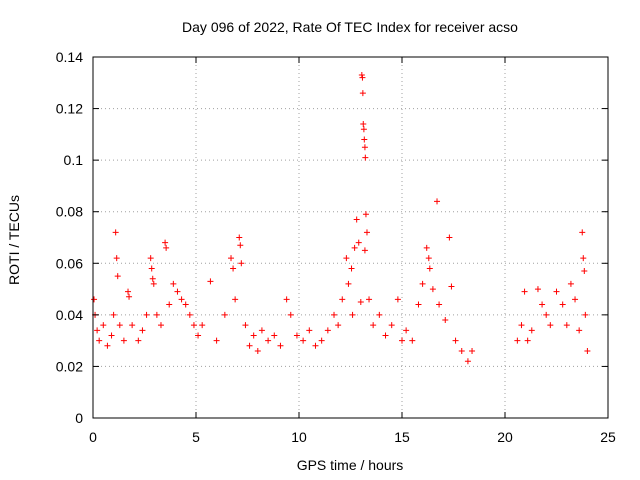  Describe the element at coordinates (196, 437) in the screenshot. I see `x-tick-label: 5` at that location.